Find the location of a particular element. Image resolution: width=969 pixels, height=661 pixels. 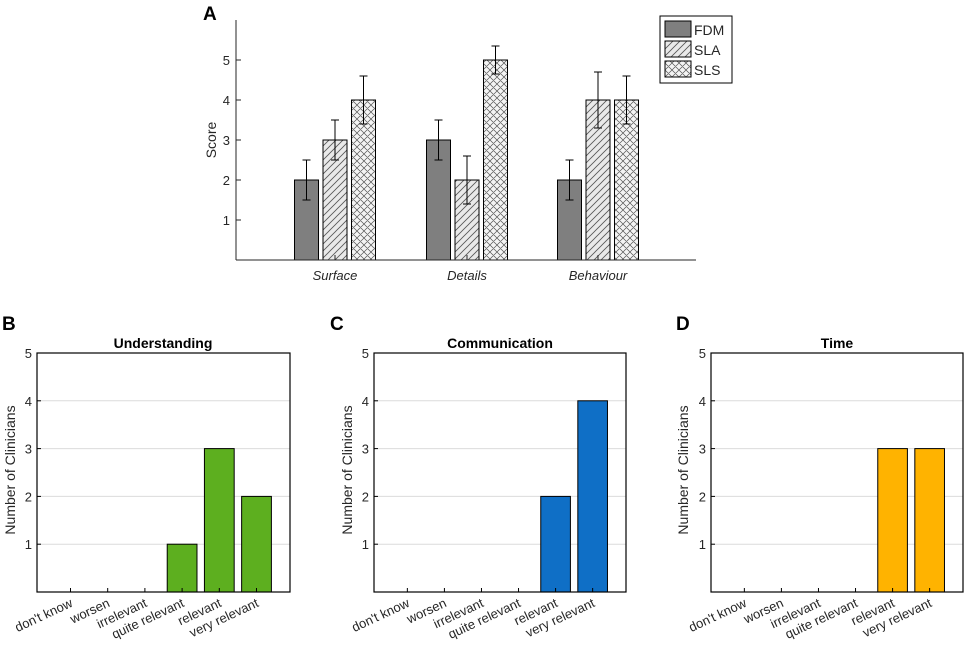

panel-letter-d: D is located at coordinates (683, 324).